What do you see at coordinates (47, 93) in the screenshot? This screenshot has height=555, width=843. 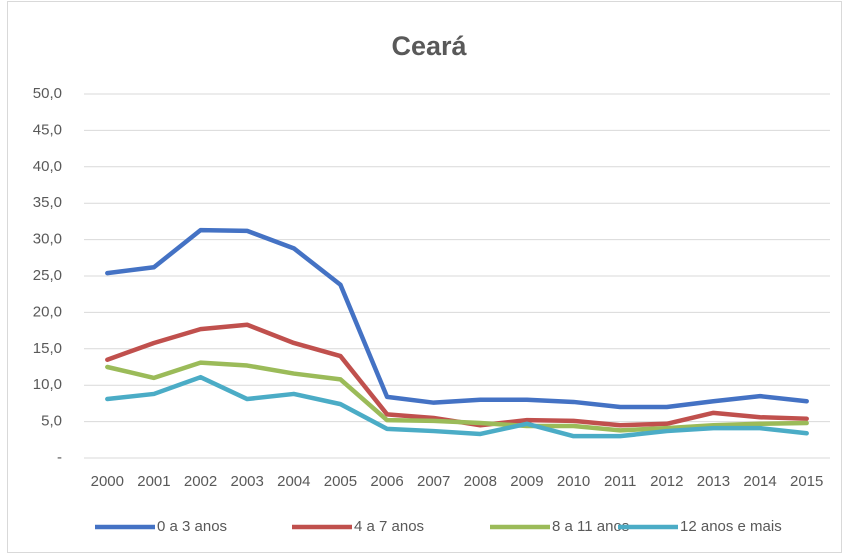 I see `y-tick-label: 50,0` at bounding box center [47, 93].